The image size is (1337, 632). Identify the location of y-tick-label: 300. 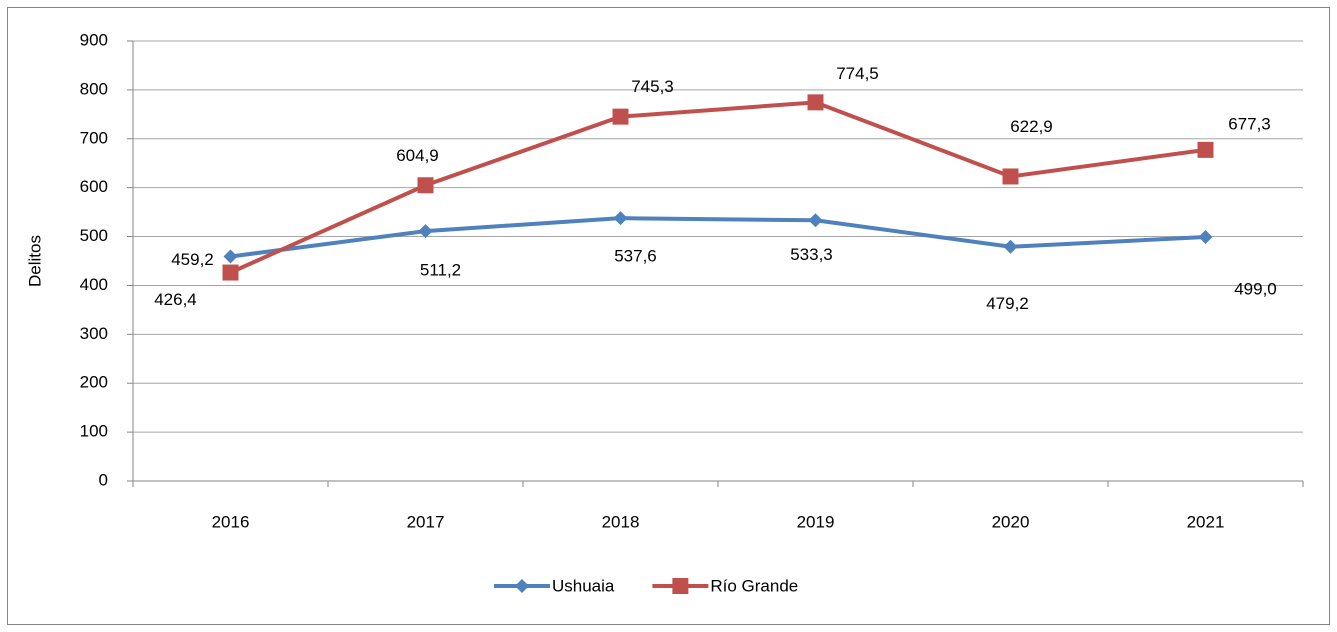
(94, 333).